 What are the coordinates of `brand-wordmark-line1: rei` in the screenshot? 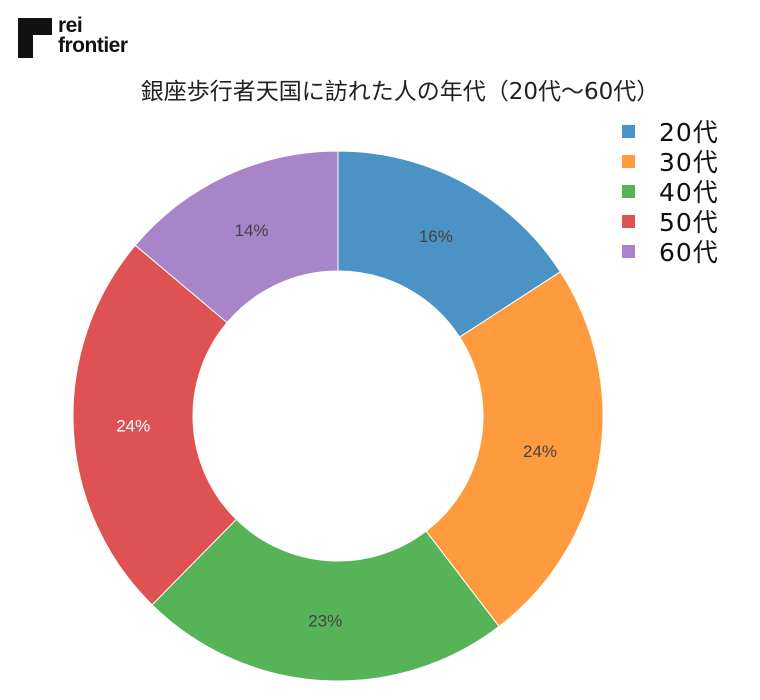 It's located at (70, 25).